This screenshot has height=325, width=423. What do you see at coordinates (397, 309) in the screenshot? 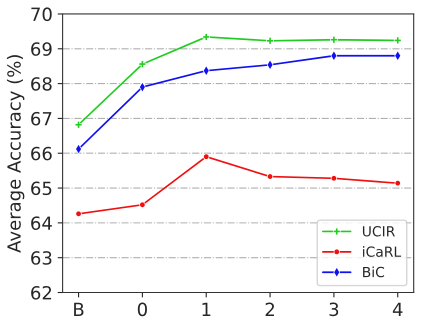
I see `x-tick-label: 4` at bounding box center [397, 309].